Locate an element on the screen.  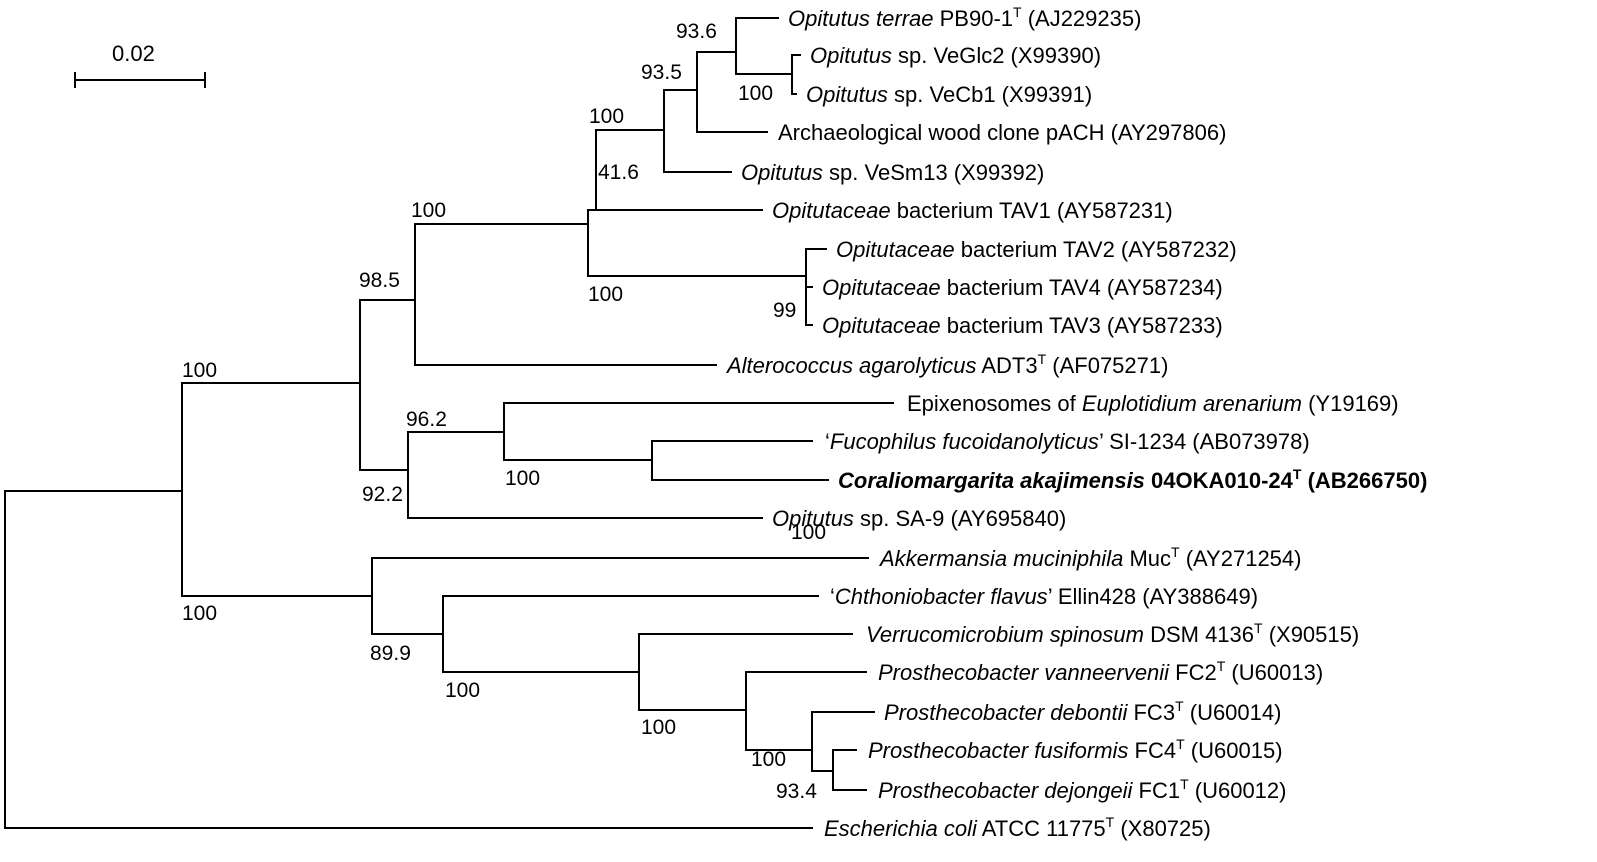
taxon-label: Prosthecobacter fusiformis FC4T (U60015) is located at coordinates (1075, 749).